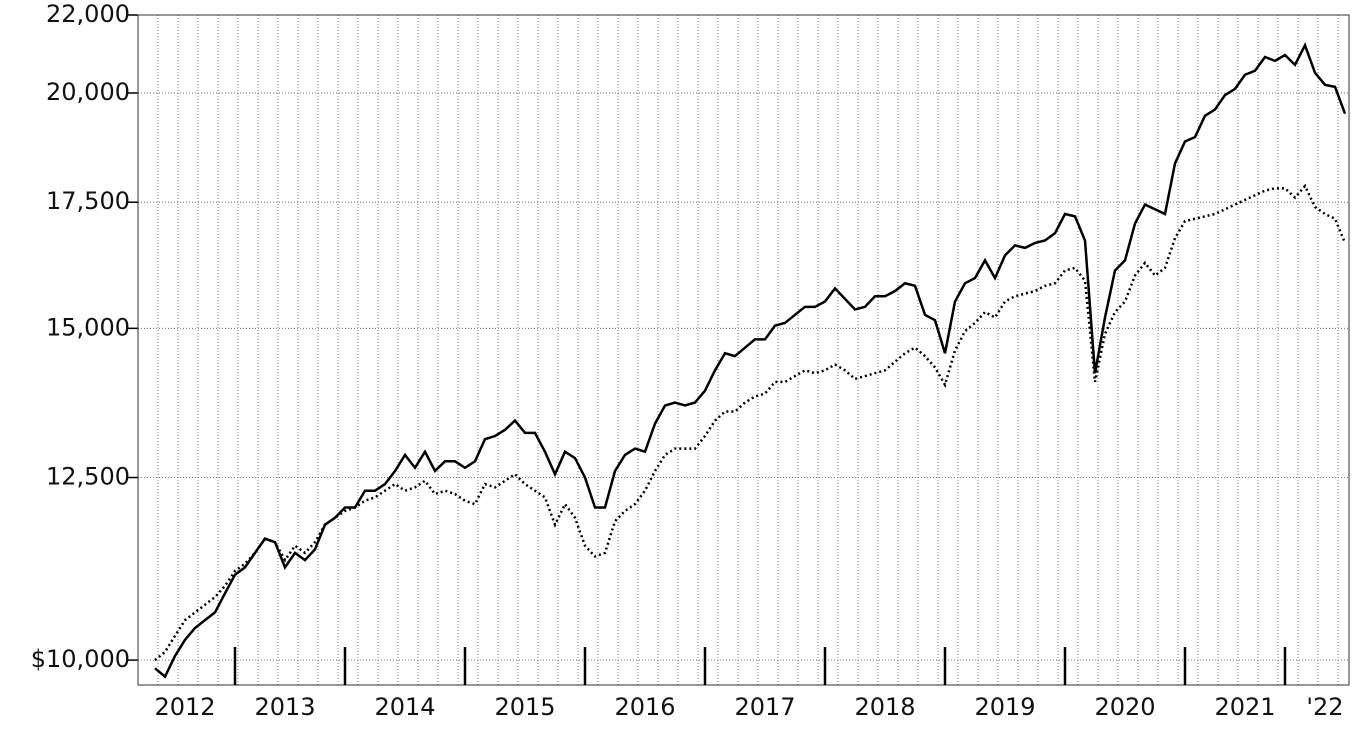  What do you see at coordinates (884, 707) in the screenshot?
I see `x-tick-label: 2018` at bounding box center [884, 707].